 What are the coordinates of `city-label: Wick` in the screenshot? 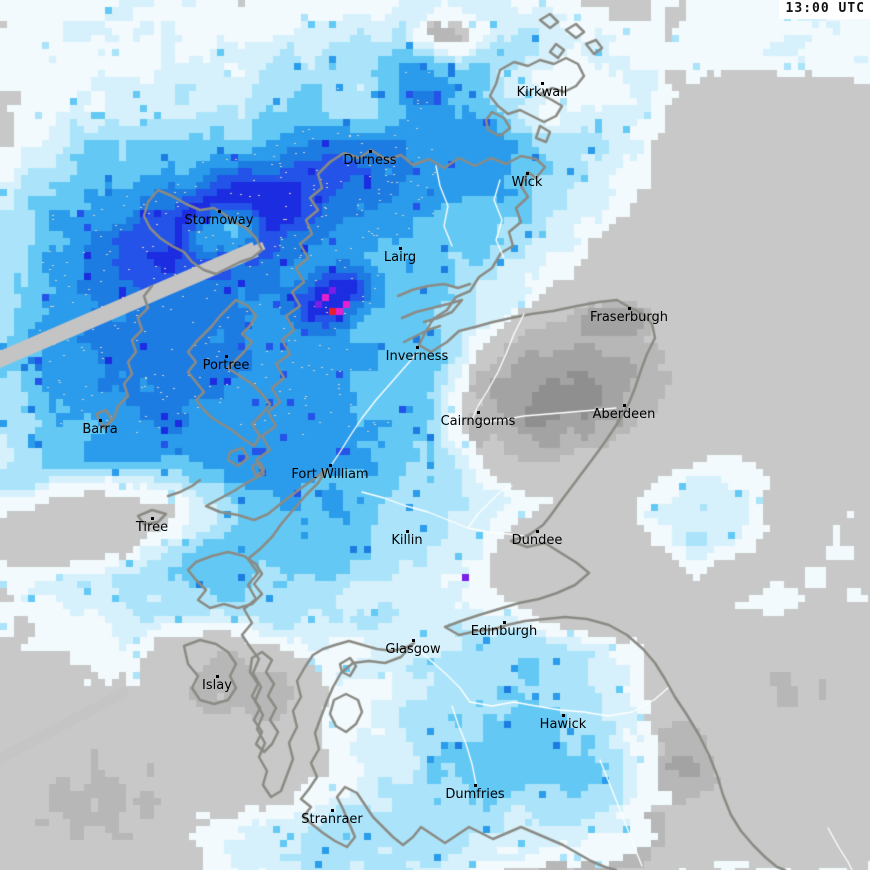 It's located at (527, 182).